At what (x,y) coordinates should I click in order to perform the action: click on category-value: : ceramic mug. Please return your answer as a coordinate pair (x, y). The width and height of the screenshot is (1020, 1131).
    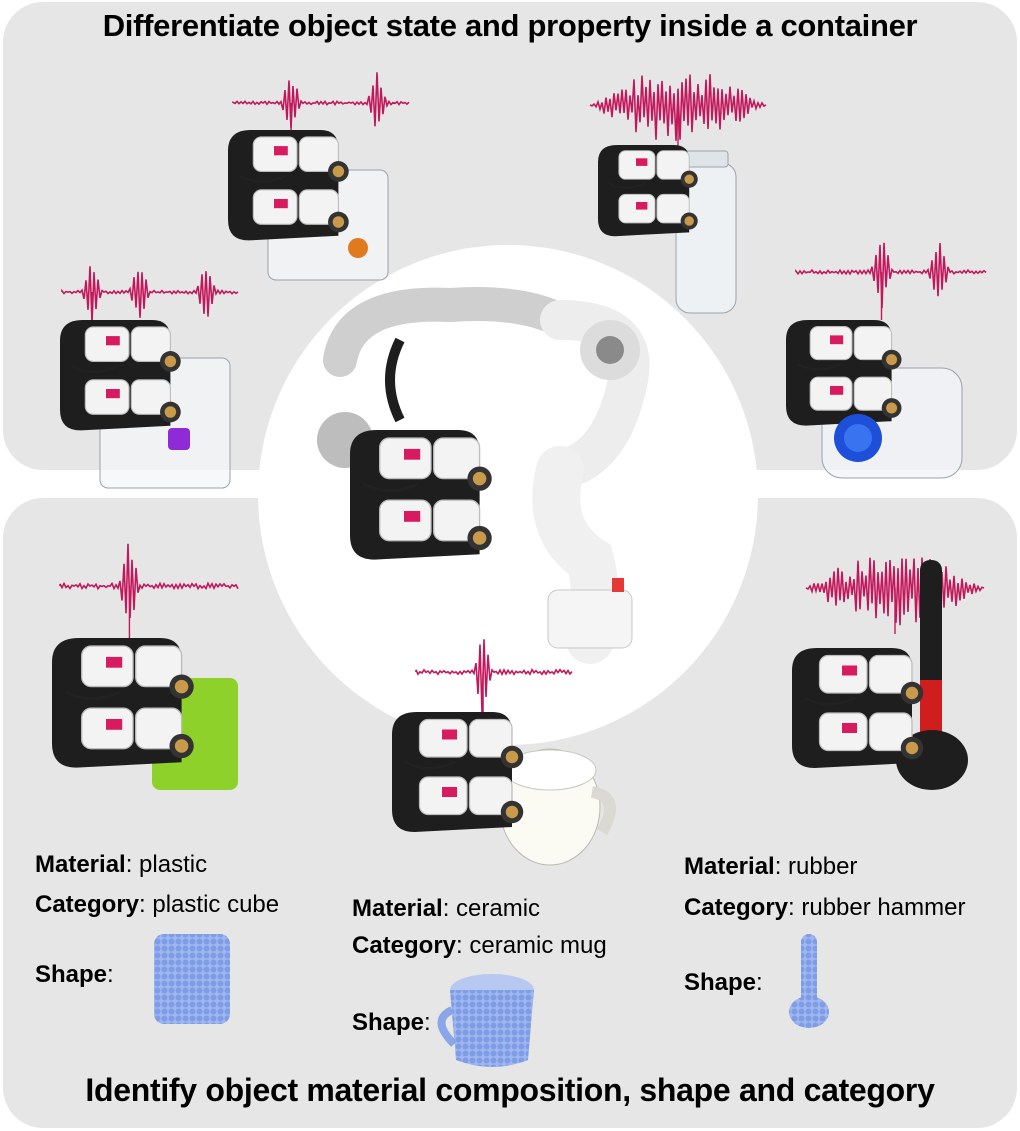
    Looking at the image, I should click on (531, 945).